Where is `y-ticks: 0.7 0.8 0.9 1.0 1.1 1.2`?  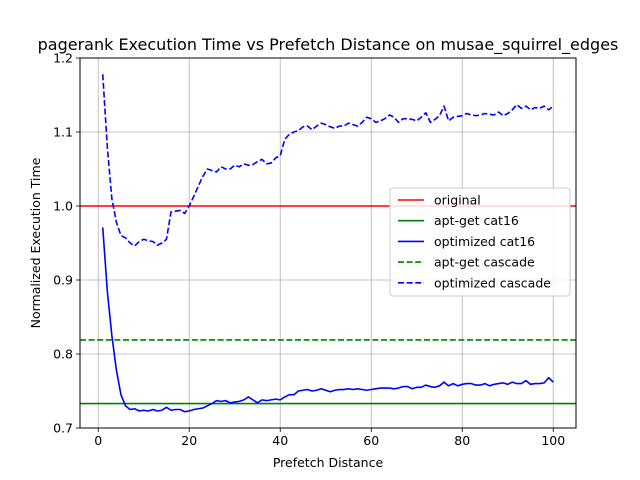 y-ticks: 0.7 0.8 0.9 1.0 1.1 1.2 is located at coordinates (66, 243).